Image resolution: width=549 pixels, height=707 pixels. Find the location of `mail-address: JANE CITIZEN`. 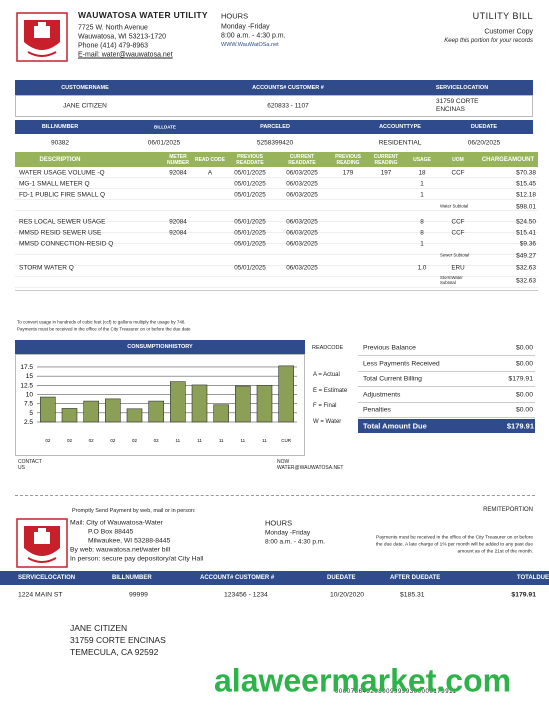

mail-address: JANE CITIZEN is located at coordinates (99, 628).